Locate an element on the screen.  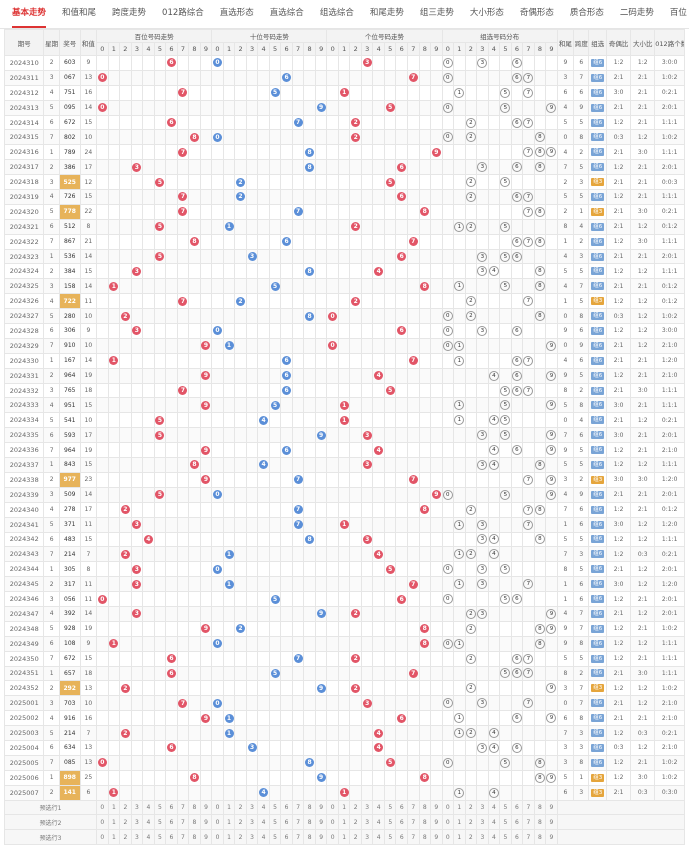
tab-6: 组选综合 is located at coordinates (336, 13).